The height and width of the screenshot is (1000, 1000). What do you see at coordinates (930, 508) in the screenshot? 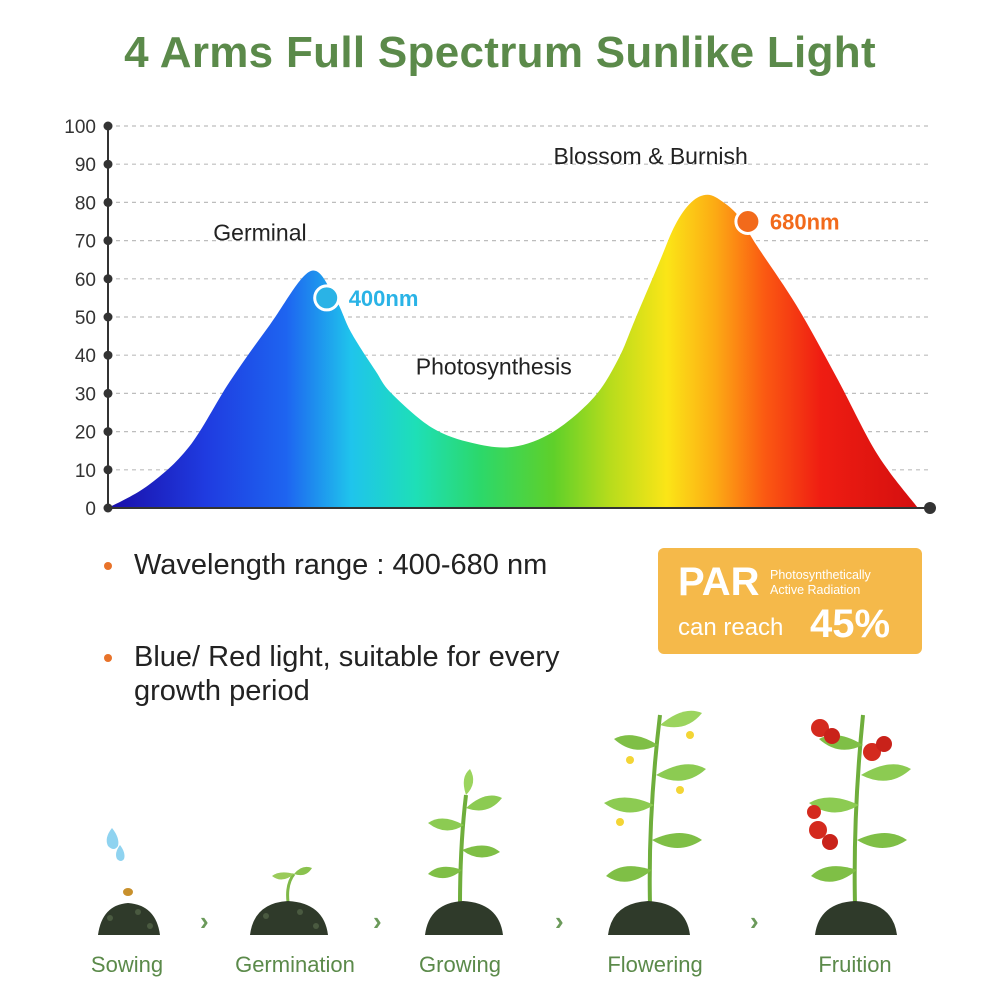
I see `x-axis-end-dot` at bounding box center [930, 508].